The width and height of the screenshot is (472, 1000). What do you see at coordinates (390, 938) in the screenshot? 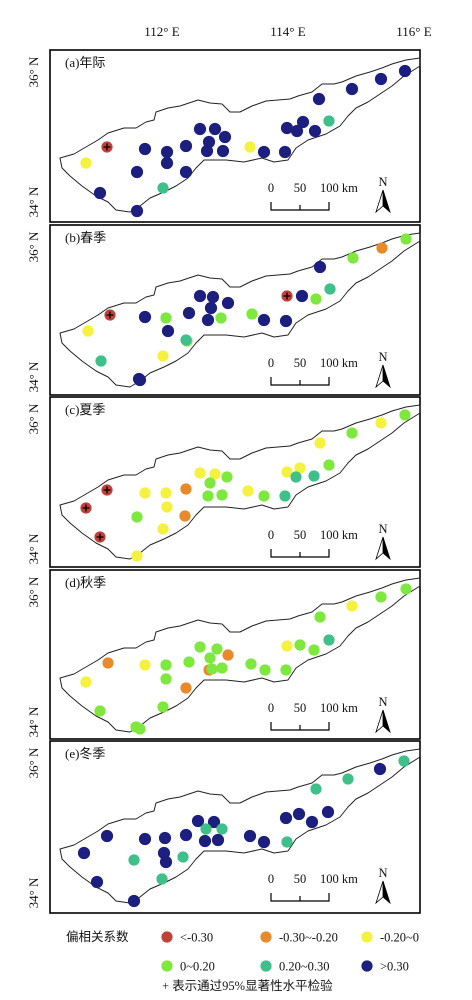
I see `legend-item: -0.20~0` at bounding box center [390, 938].